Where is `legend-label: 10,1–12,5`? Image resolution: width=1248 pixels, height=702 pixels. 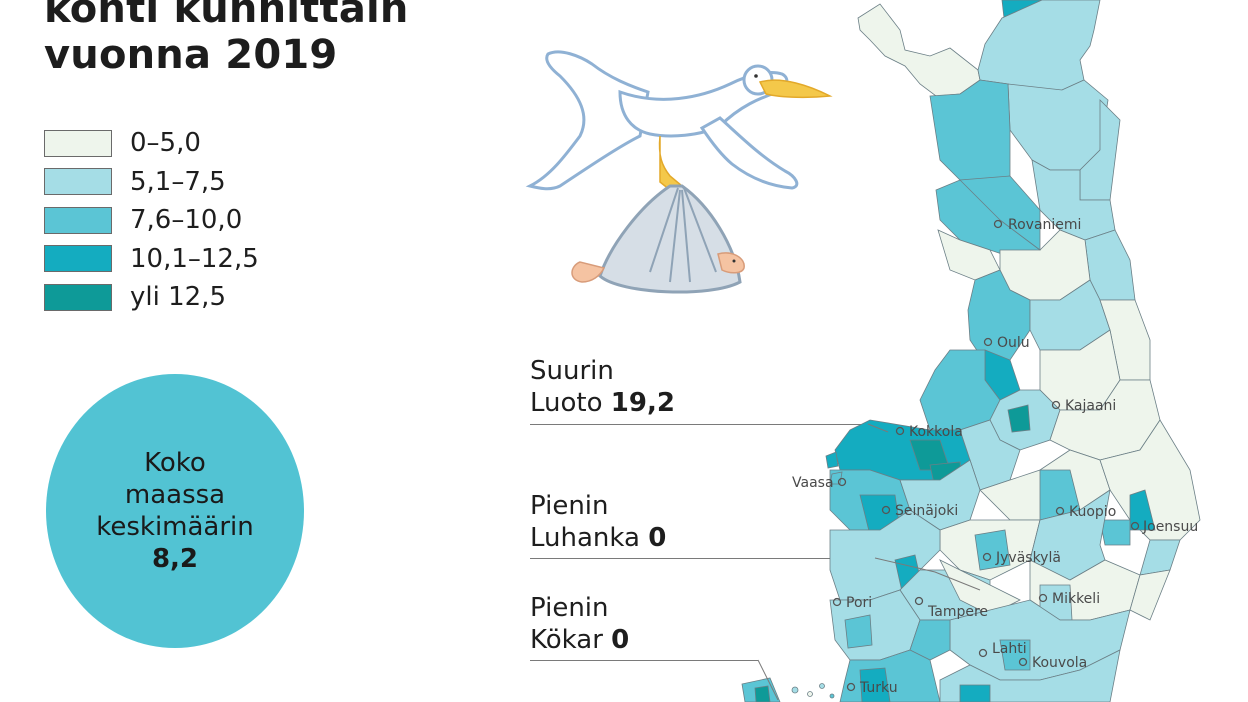 legend-label: 10,1–12,5 is located at coordinates (194, 258).